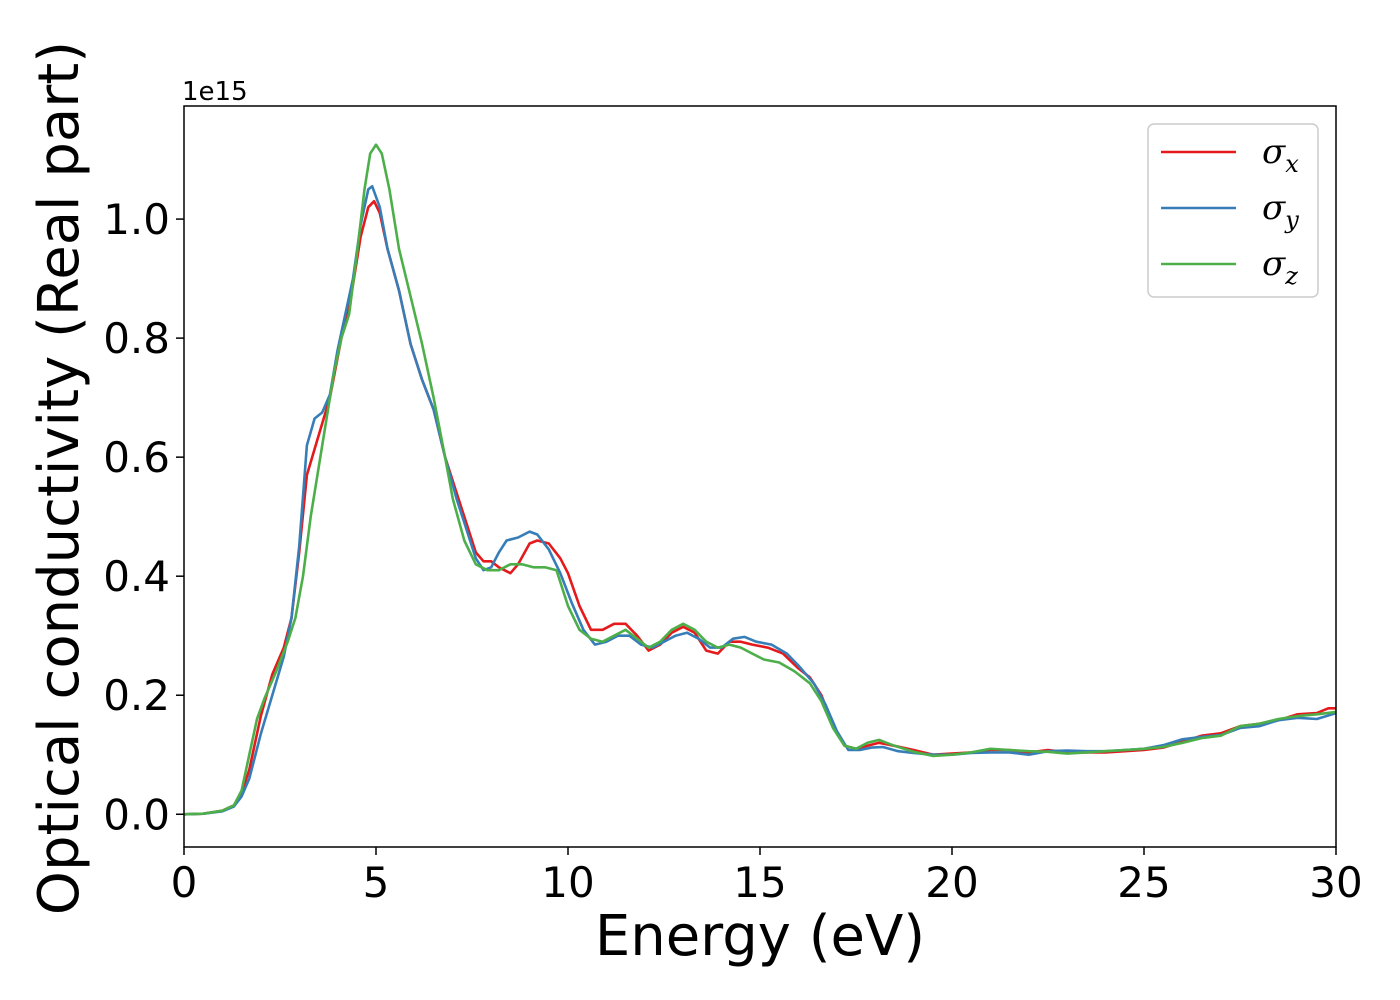  What do you see at coordinates (136, 219) in the screenshot?
I see `y-tick-label: 1.0` at bounding box center [136, 219].